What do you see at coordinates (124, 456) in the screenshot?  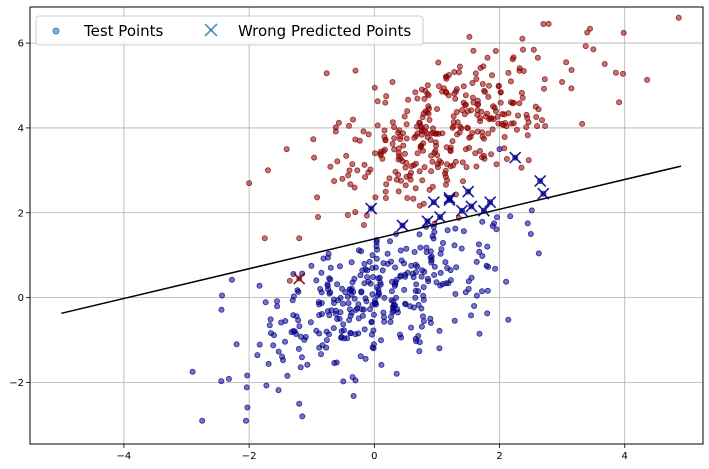 I see `x-tick-label: −4` at bounding box center [124, 456].